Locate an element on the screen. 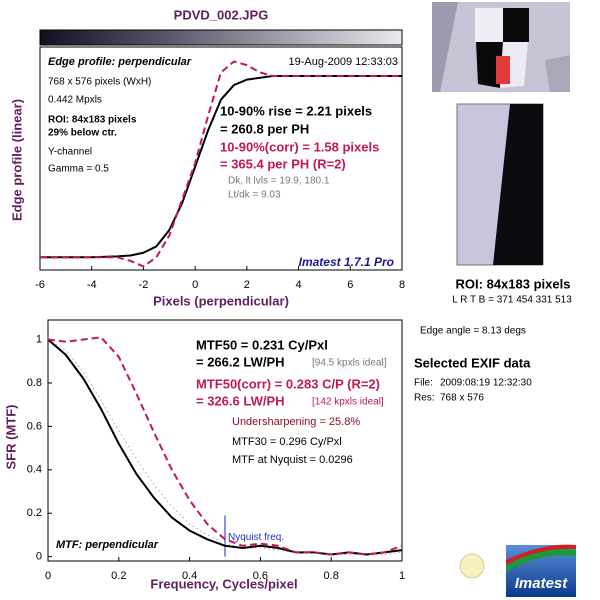  mtf50-corr: MTF50(corr) = 0.283 C/P (R=2) is located at coordinates (288, 383).